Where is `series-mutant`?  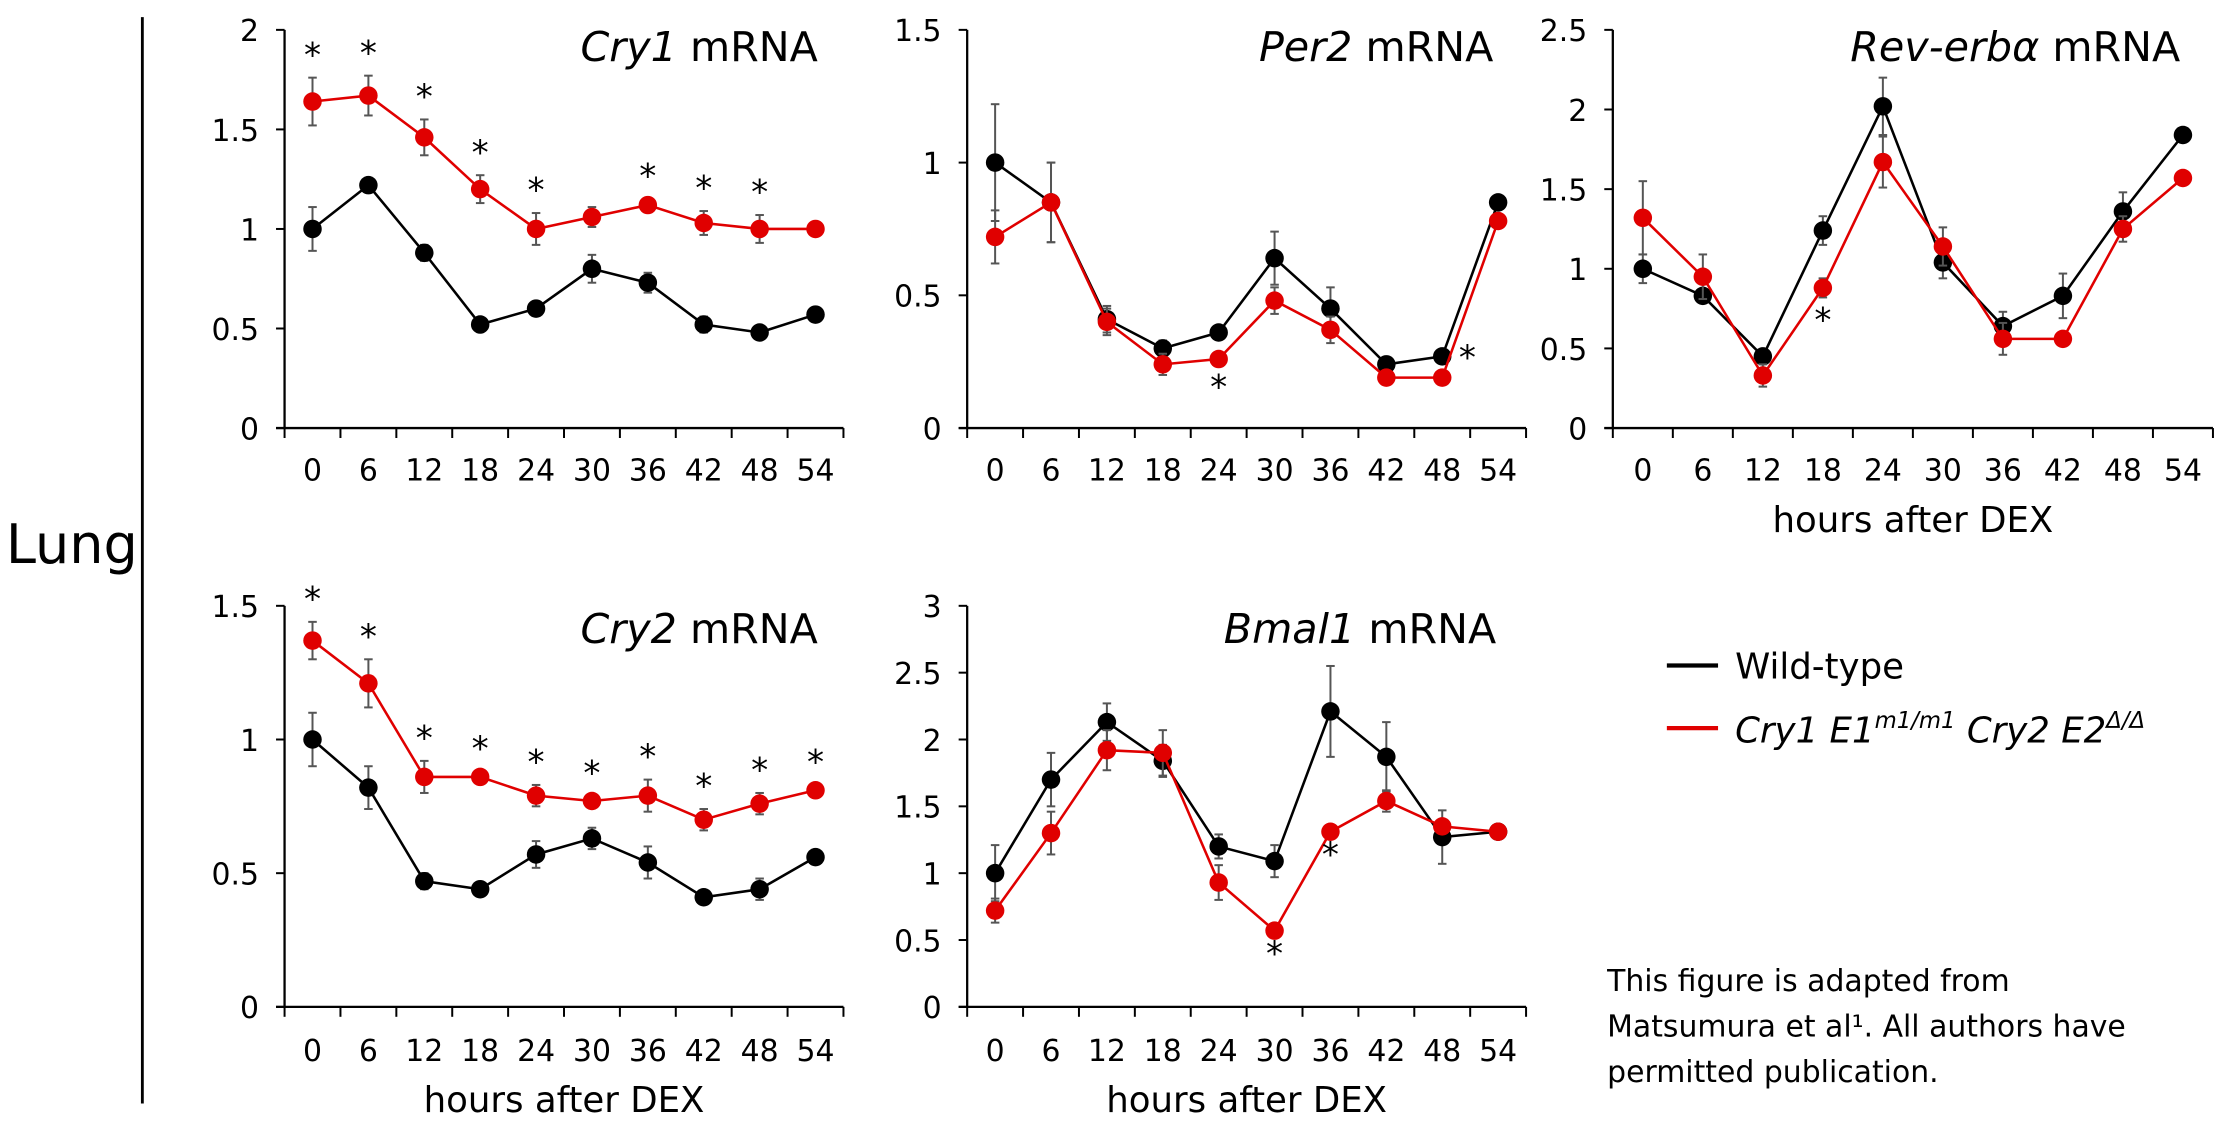
series-mutant is located at coordinates (564, 726).